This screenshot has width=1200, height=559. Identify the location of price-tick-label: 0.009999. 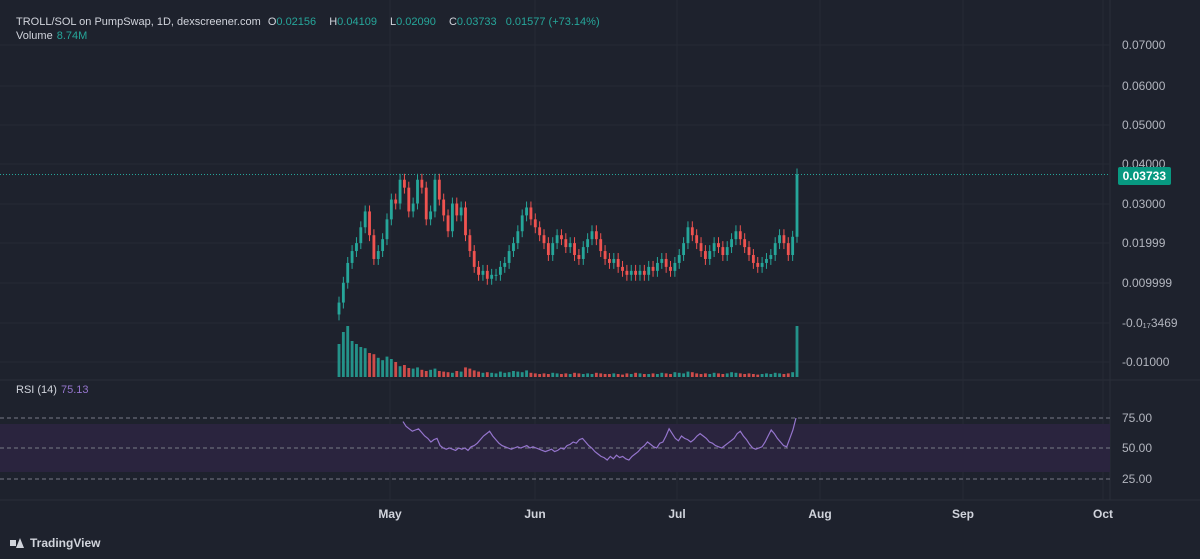
(1147, 283).